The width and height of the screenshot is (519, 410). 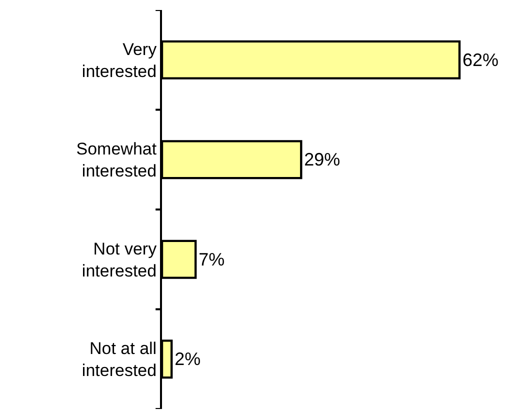 I want to click on data-label: 2%, so click(x=187, y=359).